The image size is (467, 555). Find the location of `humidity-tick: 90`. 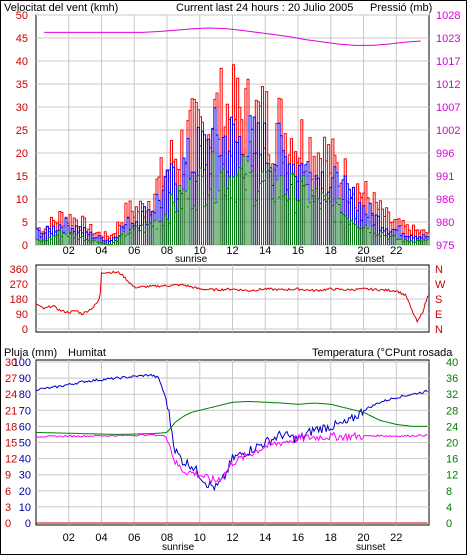

humidity-tick: 90 is located at coordinates (25, 379).